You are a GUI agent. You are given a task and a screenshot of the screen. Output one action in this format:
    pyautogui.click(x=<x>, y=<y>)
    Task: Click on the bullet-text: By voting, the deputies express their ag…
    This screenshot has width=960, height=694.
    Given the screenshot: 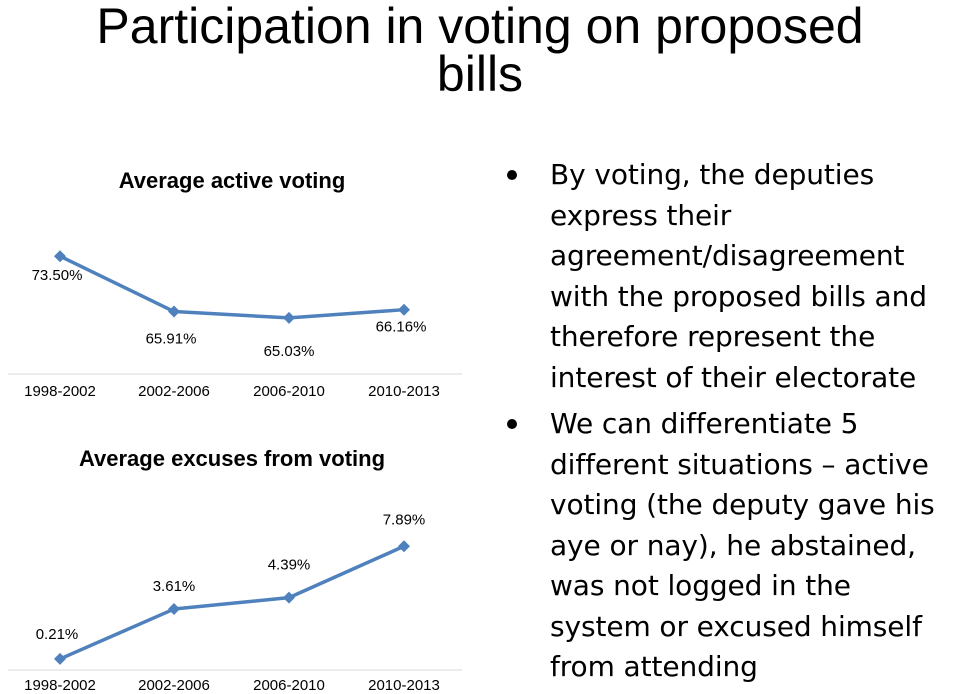 What is the action you would take?
    pyautogui.click(x=738, y=276)
    